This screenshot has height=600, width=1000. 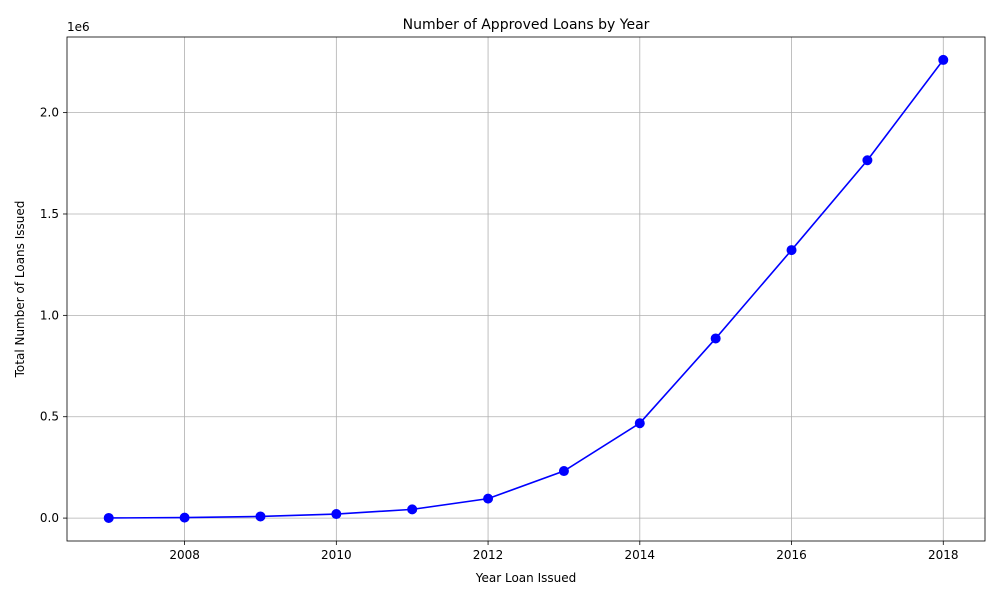 I want to click on y-tick-label: 1.5, so click(x=49, y=214).